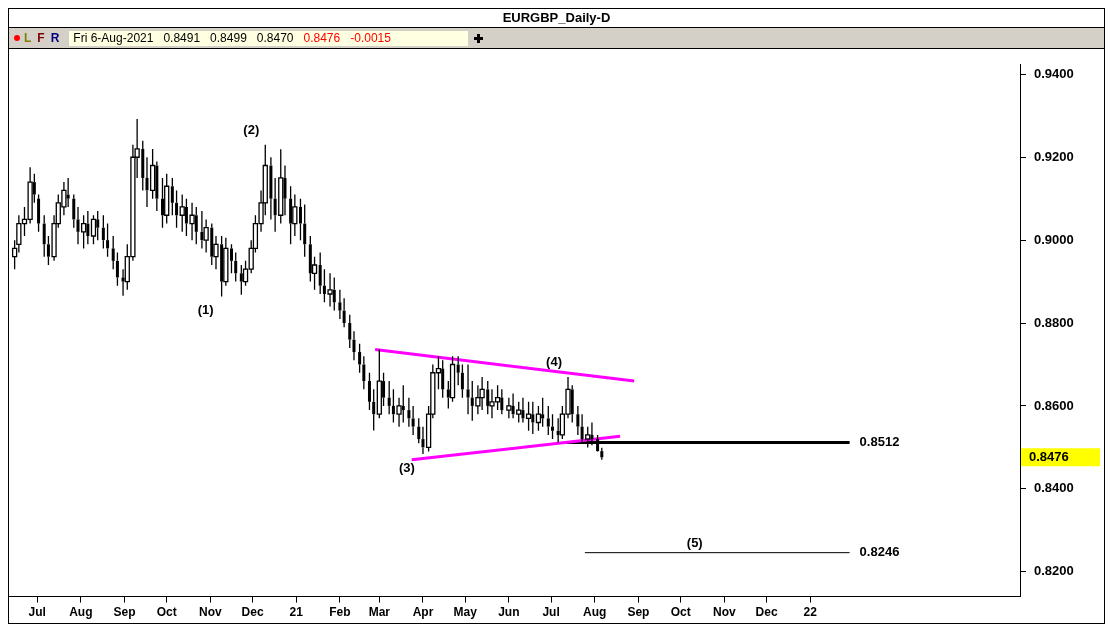 The width and height of the screenshot is (1113, 632). What do you see at coordinates (509, 612) in the screenshot?
I see `x-tick-label: Jun` at bounding box center [509, 612].